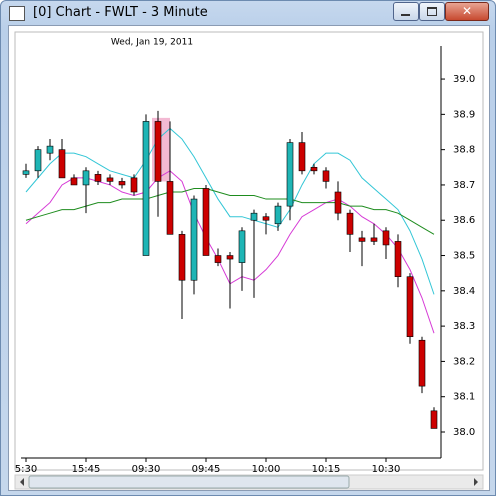 Image resolution: width=496 pixels, height=496 pixels. What do you see at coordinates (406, 11) in the screenshot?
I see `minimize-button` at bounding box center [406, 11].